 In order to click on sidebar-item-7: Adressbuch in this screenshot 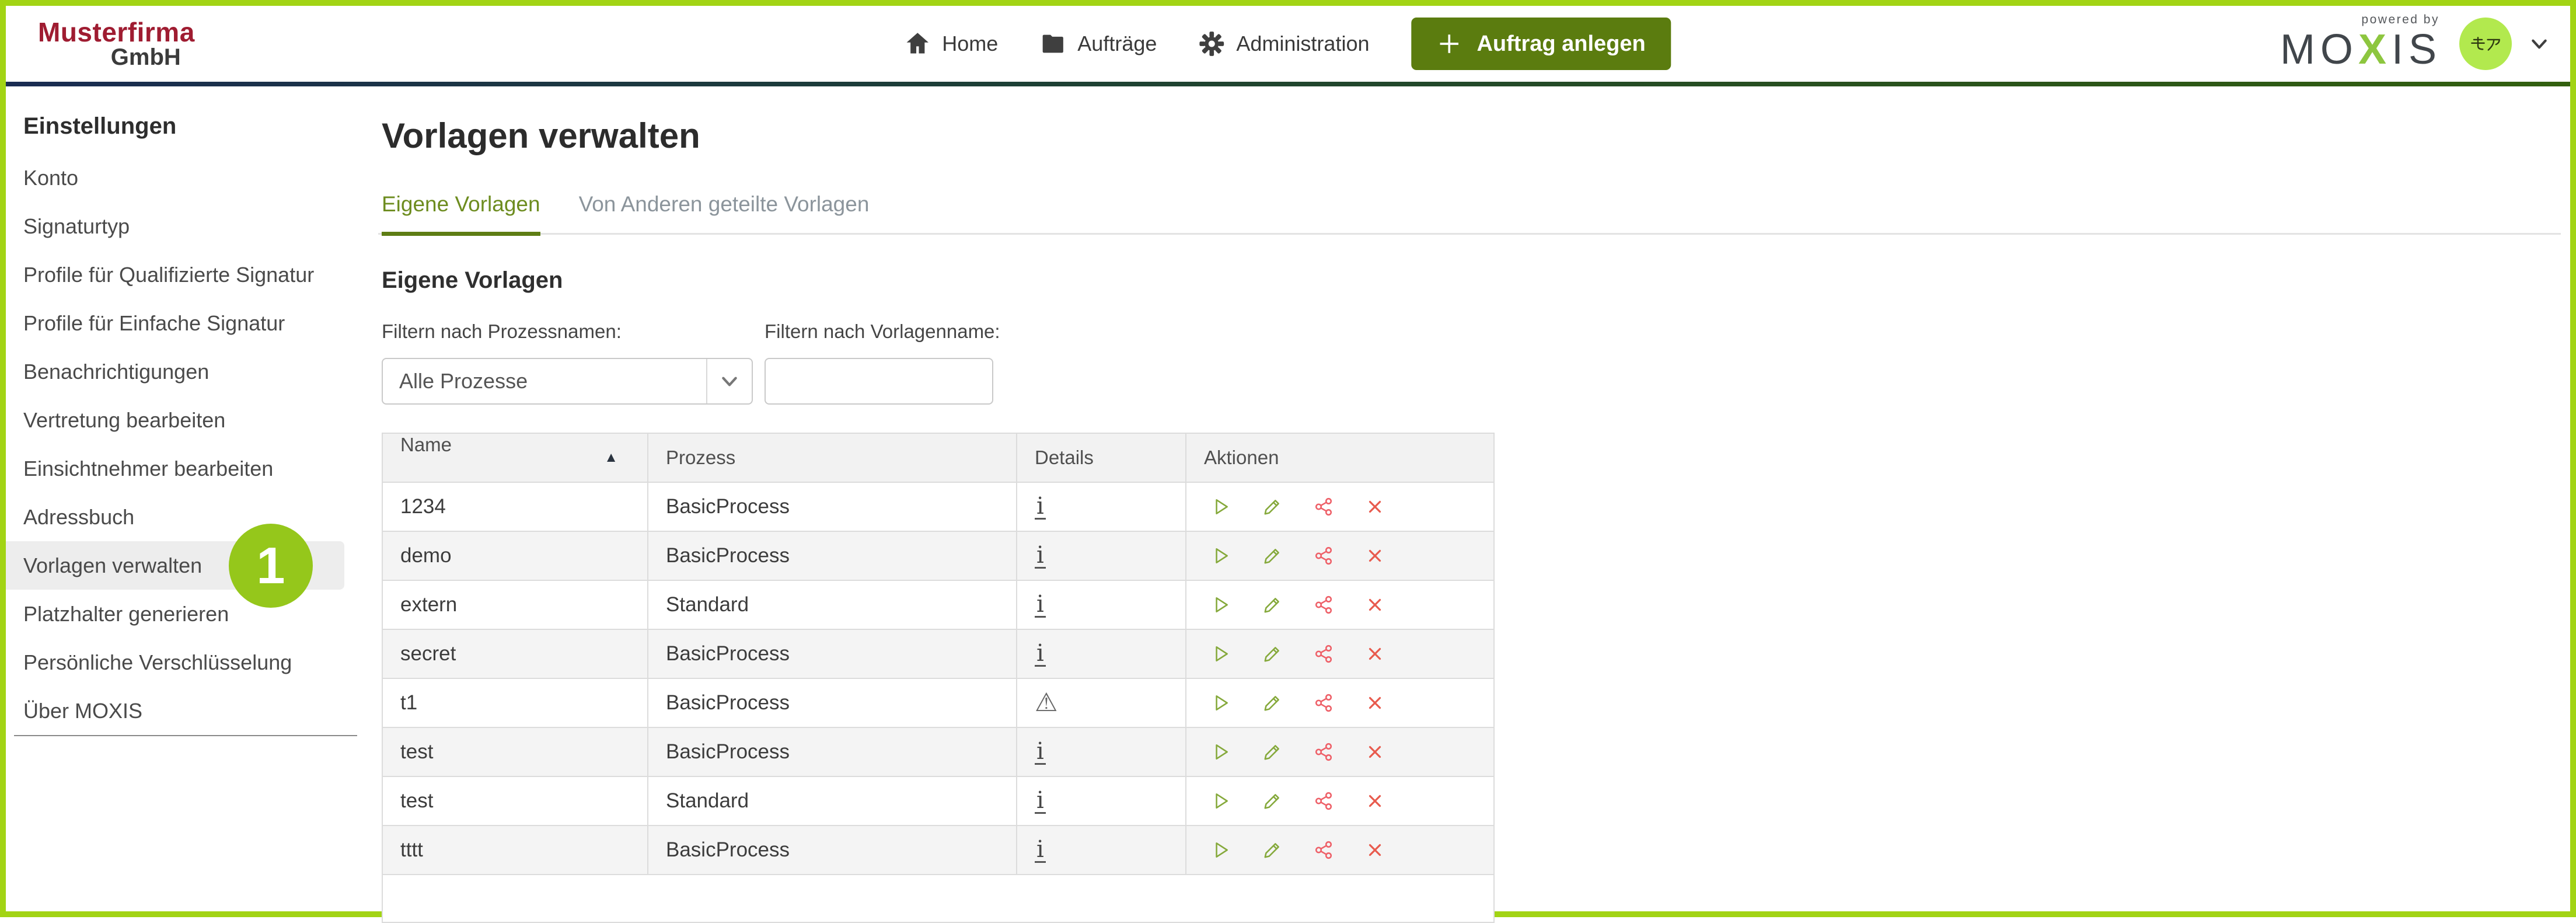, I will do `click(184, 517)`.